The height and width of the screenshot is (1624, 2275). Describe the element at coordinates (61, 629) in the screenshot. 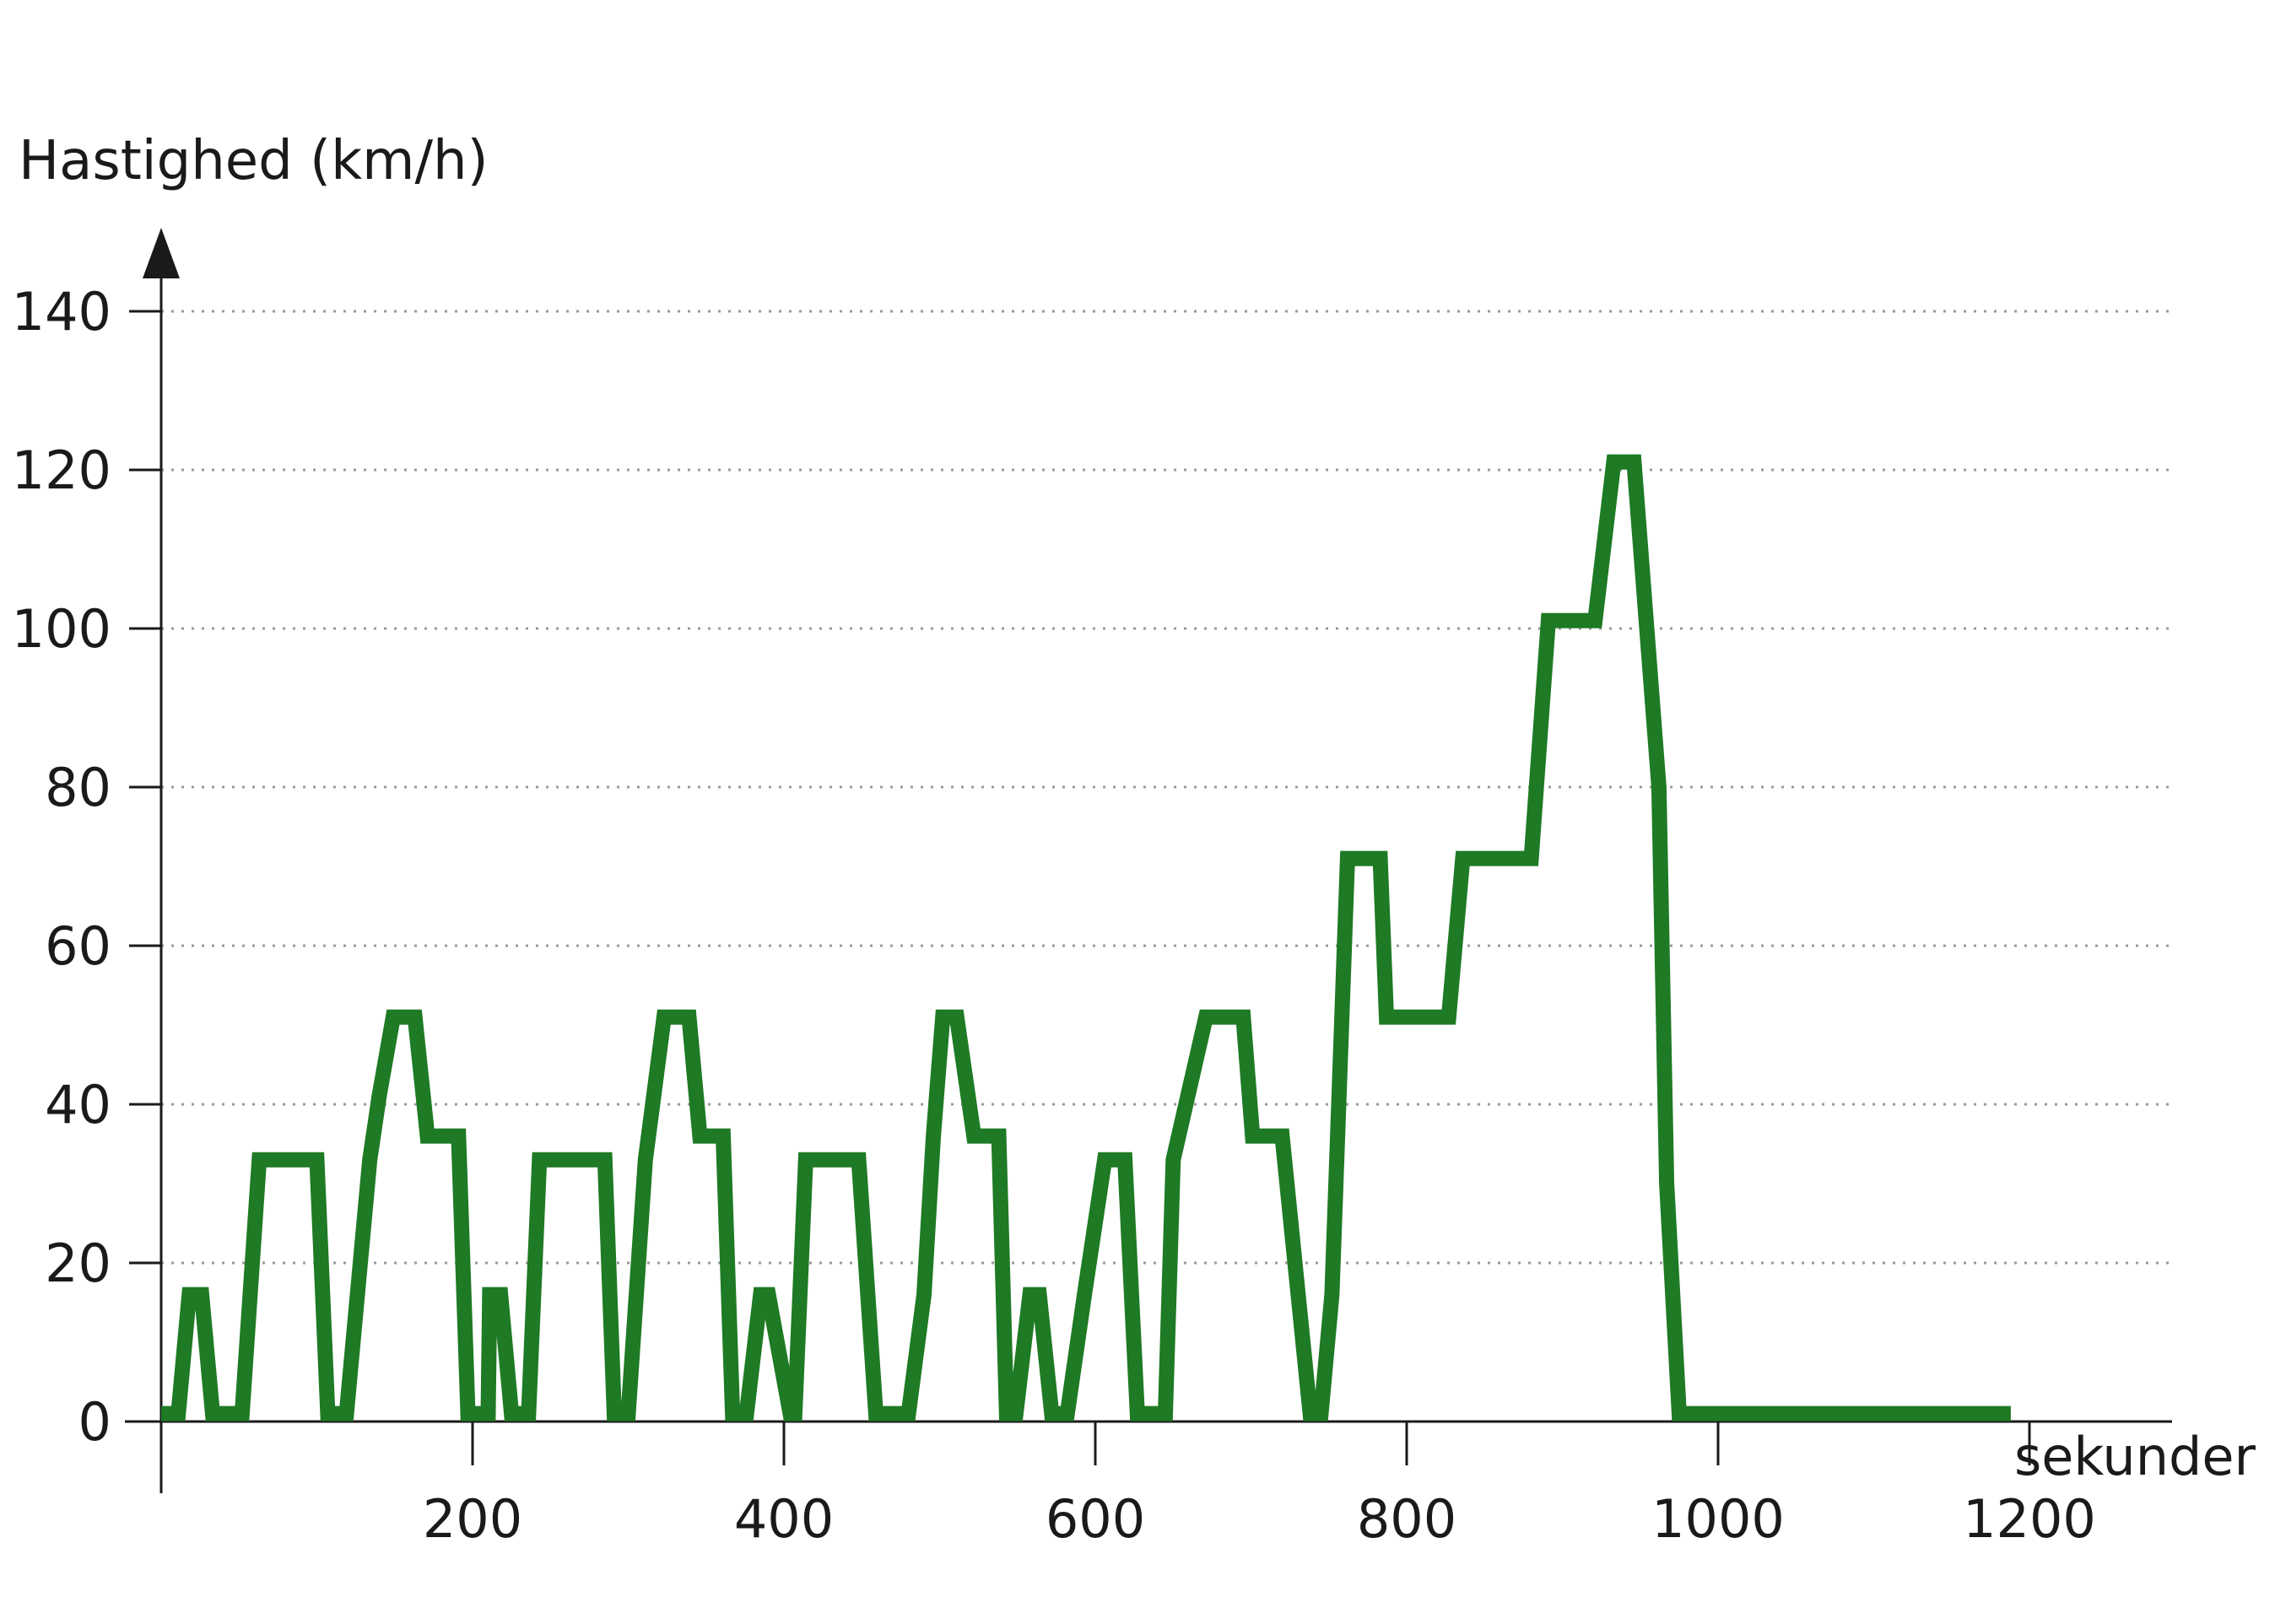

I see `y-tick-label-100: 100` at that location.